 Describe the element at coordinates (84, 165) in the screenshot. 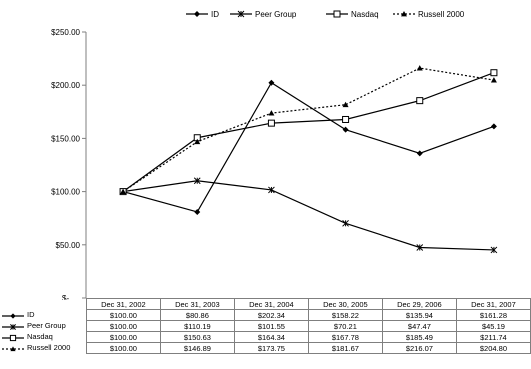

I see `chart-axes` at that location.